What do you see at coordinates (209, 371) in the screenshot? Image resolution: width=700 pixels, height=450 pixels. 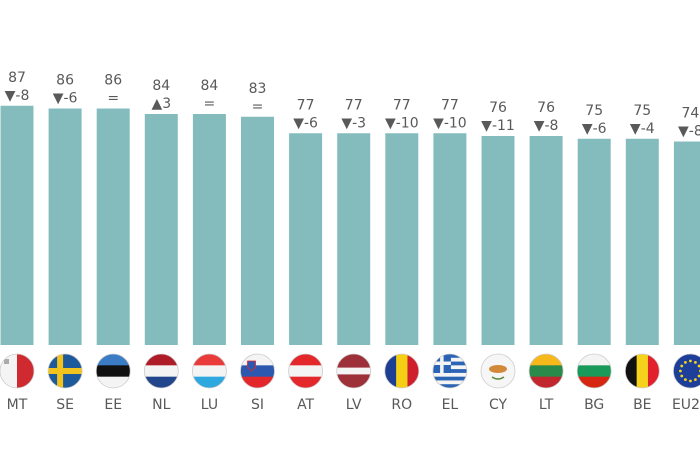 I see `flag-luxembourg-icon` at bounding box center [209, 371].